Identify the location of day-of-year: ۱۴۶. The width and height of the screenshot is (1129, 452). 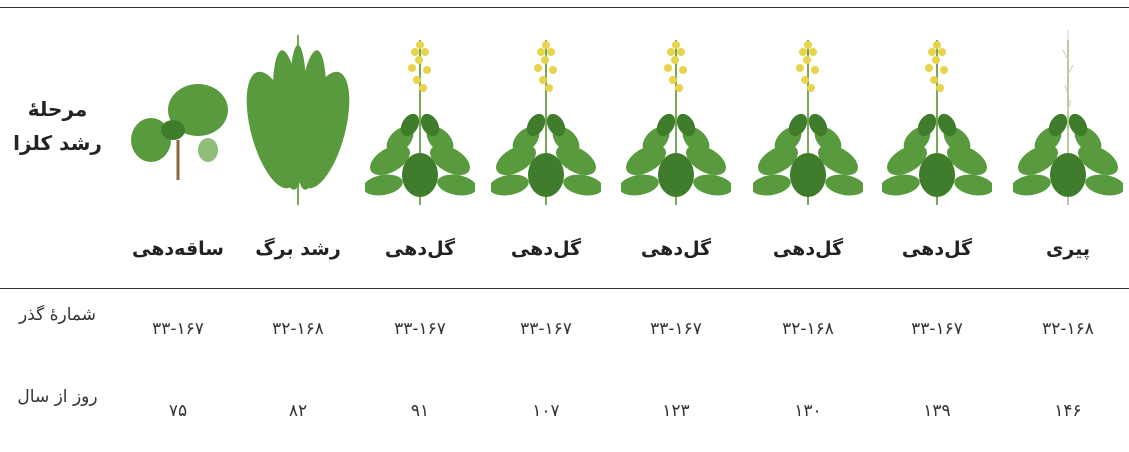
(1068, 411).